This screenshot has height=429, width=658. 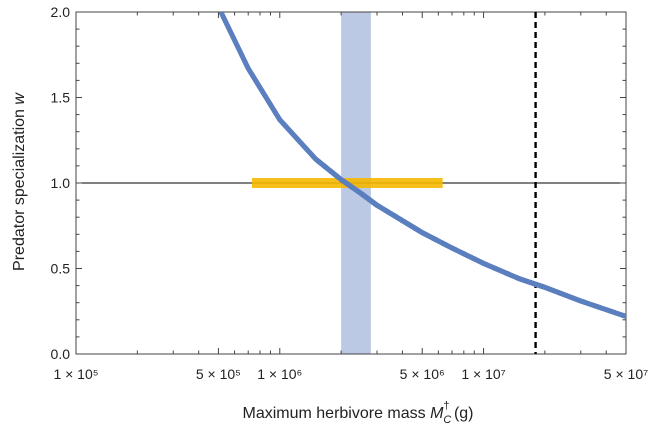 I want to click on x-tick-label: 1 × 10⁷, so click(x=483, y=374).